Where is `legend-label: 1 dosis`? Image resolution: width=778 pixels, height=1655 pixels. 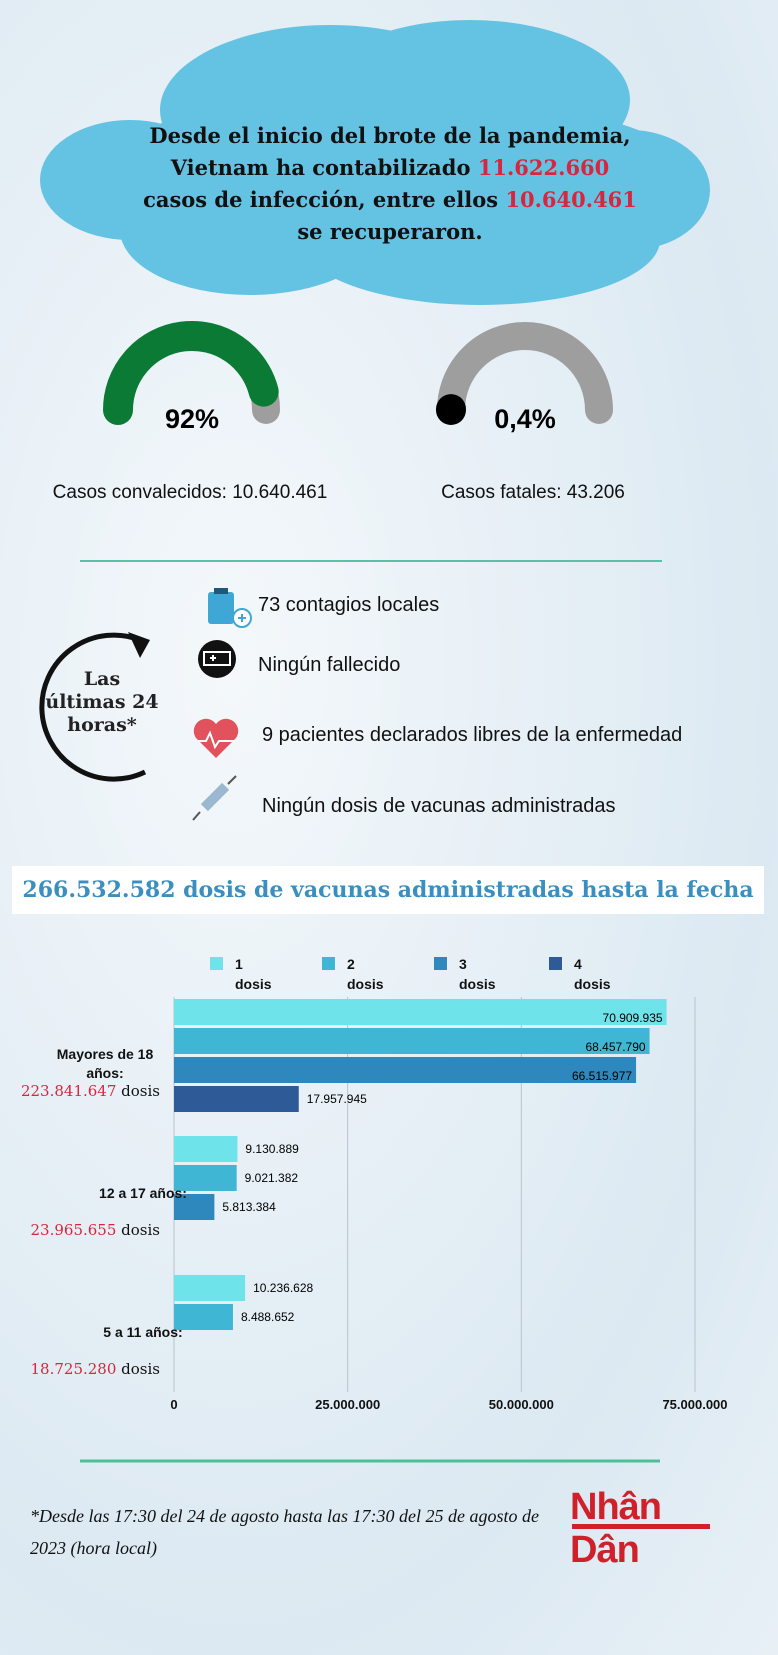
legend-label: 1 dosis is located at coordinates (253, 974).